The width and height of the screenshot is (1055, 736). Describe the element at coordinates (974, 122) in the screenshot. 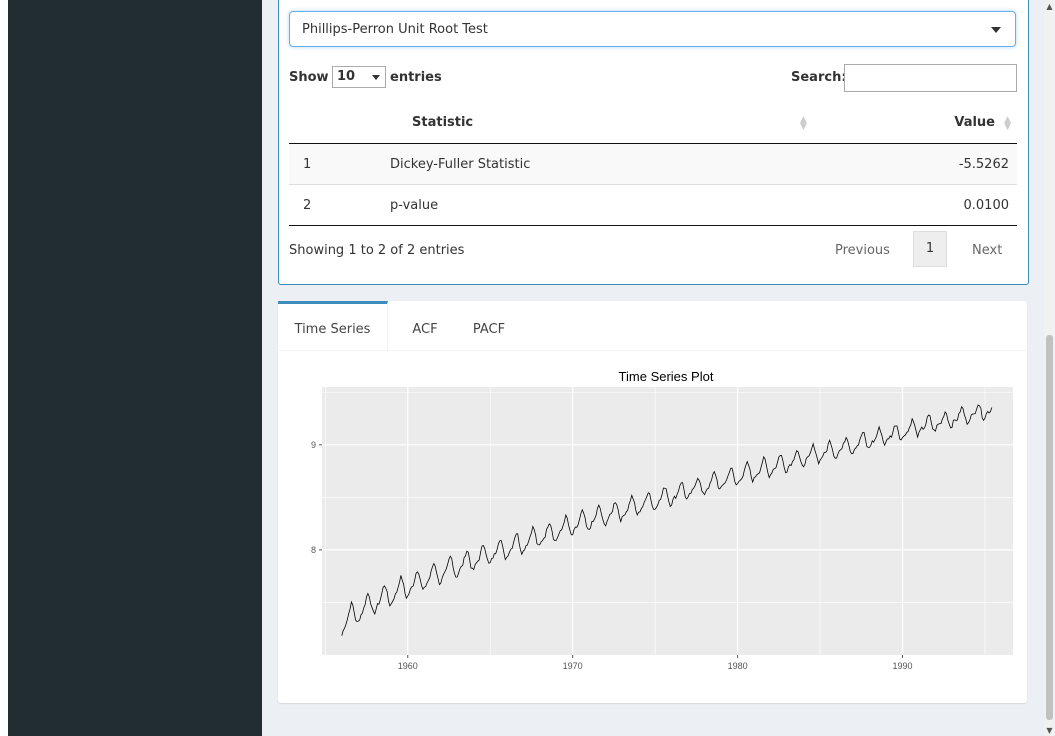

I see `header-value: Value` at that location.